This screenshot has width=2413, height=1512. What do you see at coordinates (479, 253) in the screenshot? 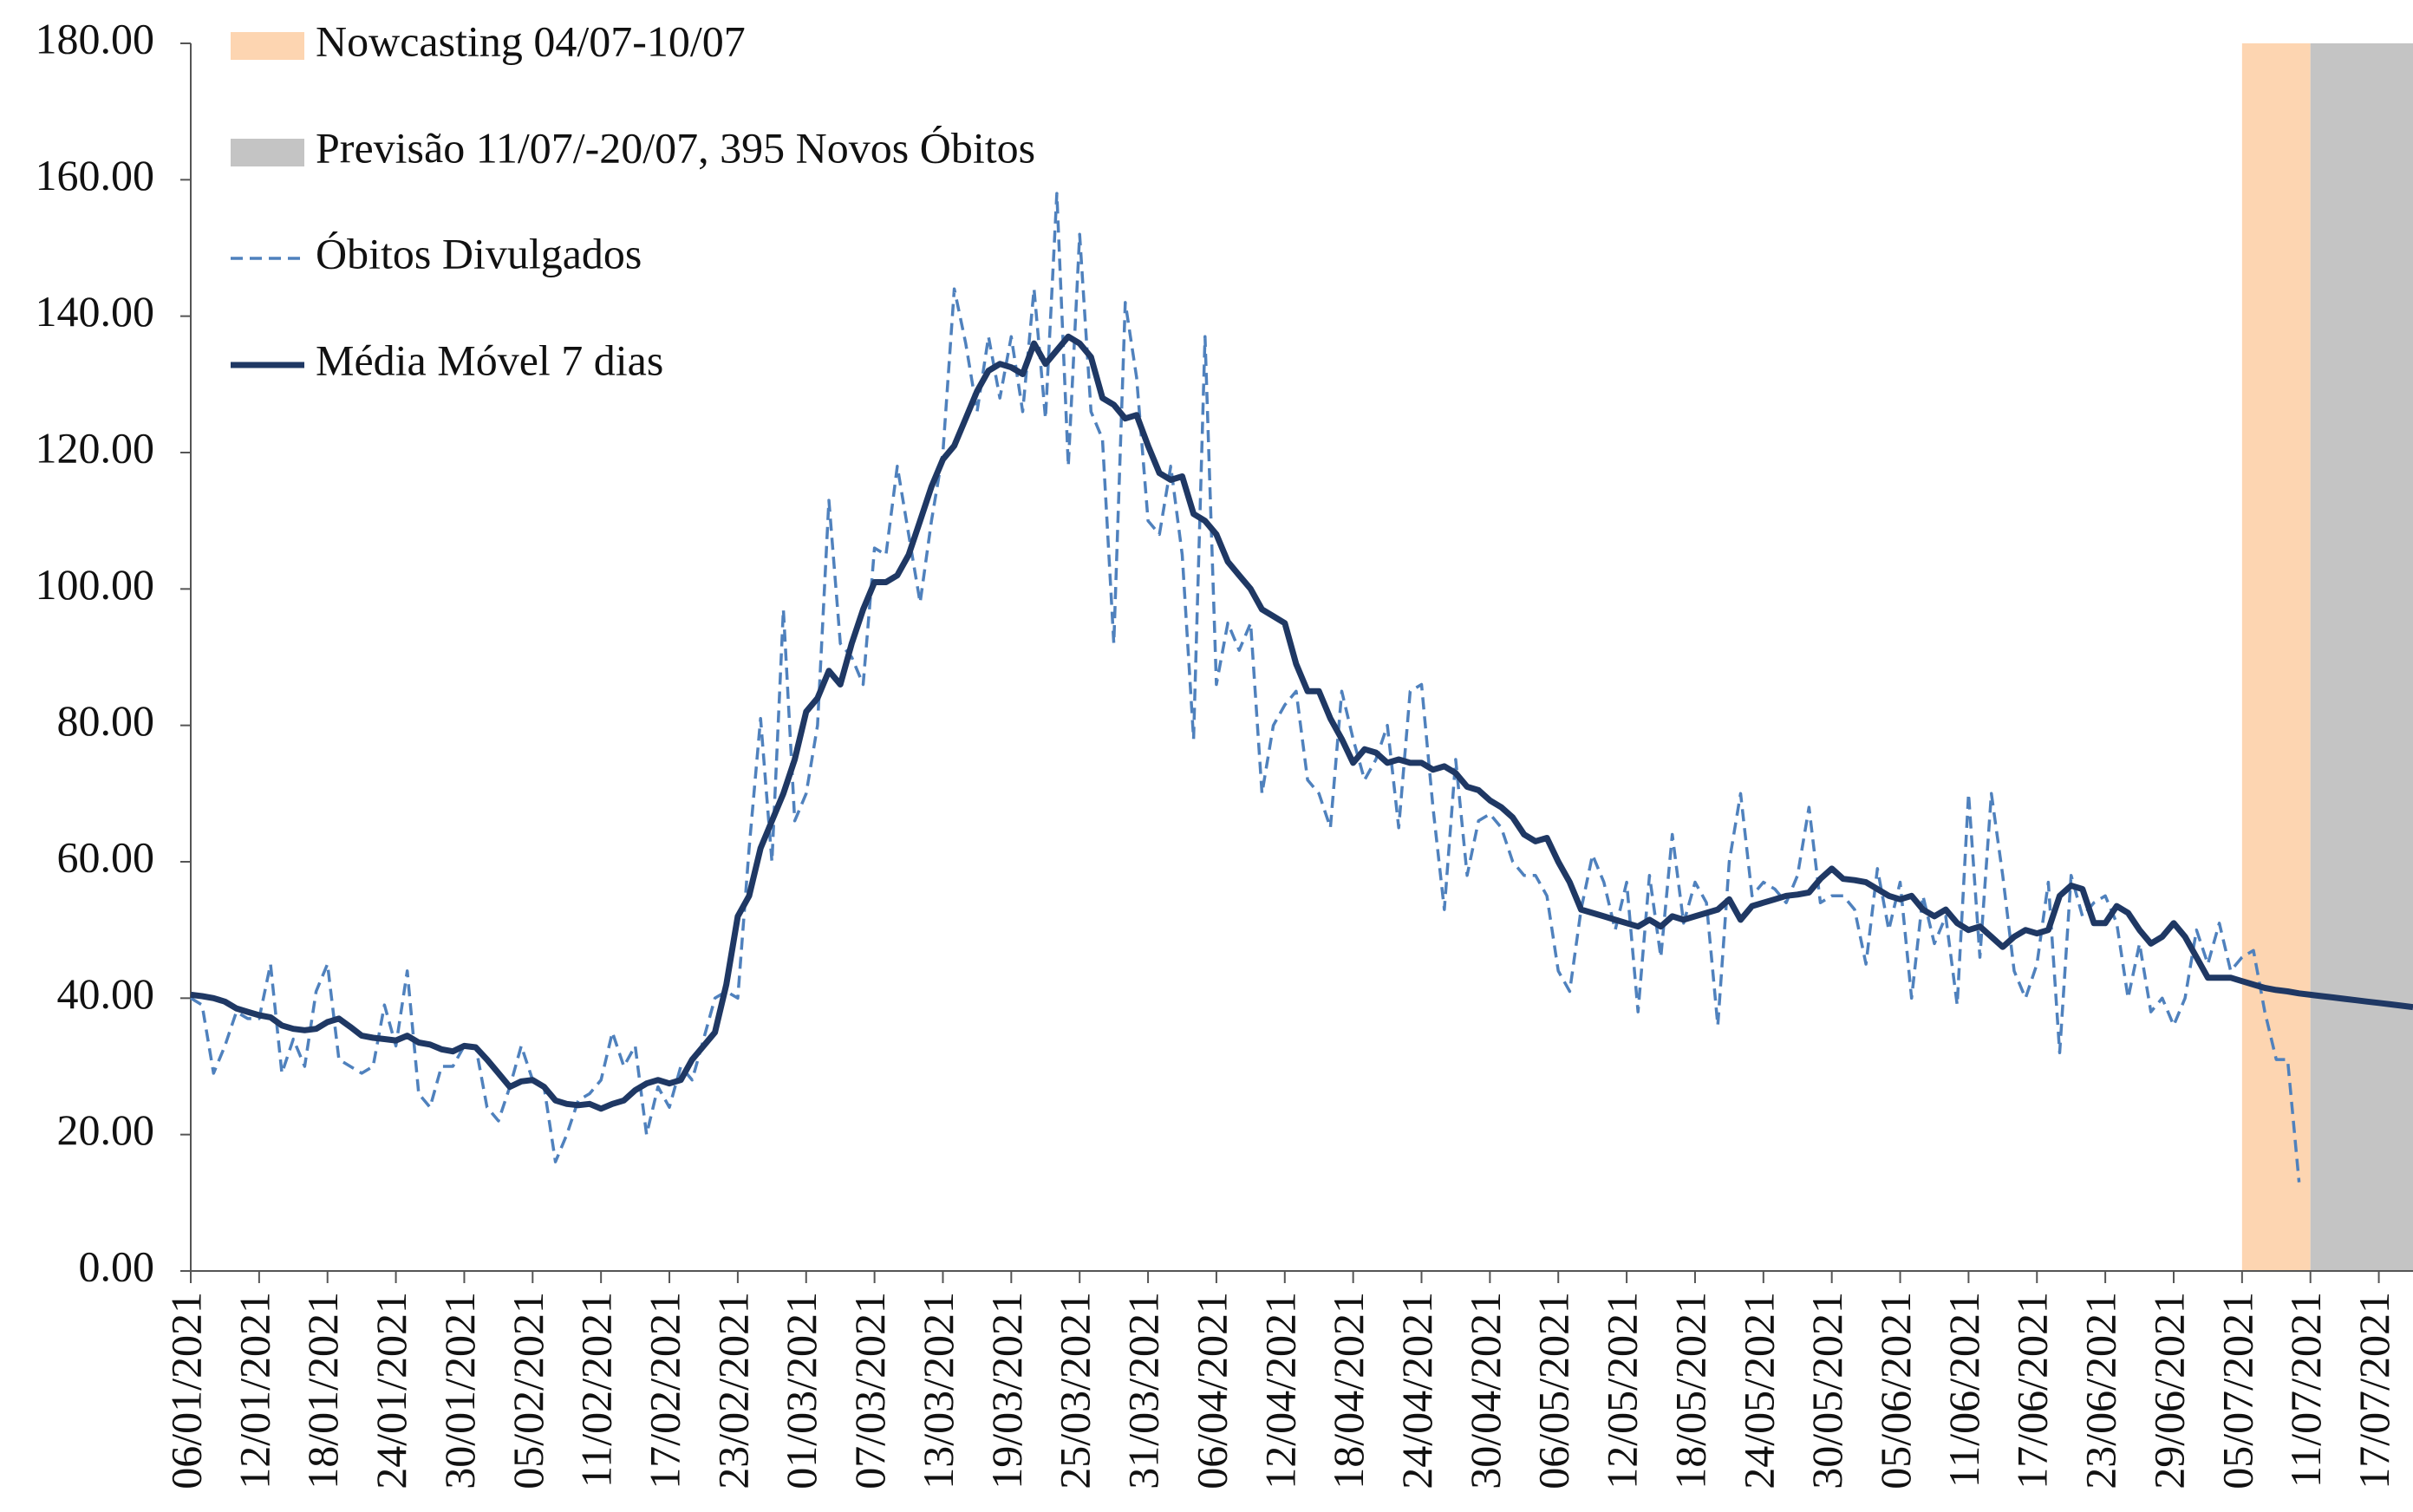
I see `legend-label: Óbitos Divulgados` at bounding box center [479, 253].